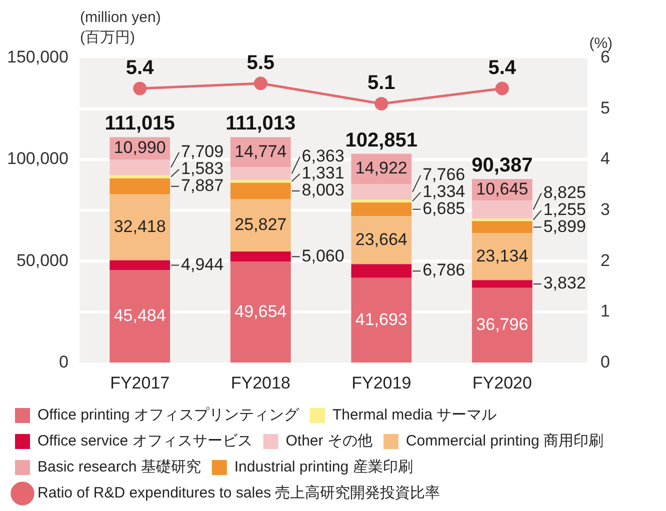 The image size is (666, 511). Describe the element at coordinates (37, 57) in the screenshot. I see `y-tick-label: 150,000` at that location.